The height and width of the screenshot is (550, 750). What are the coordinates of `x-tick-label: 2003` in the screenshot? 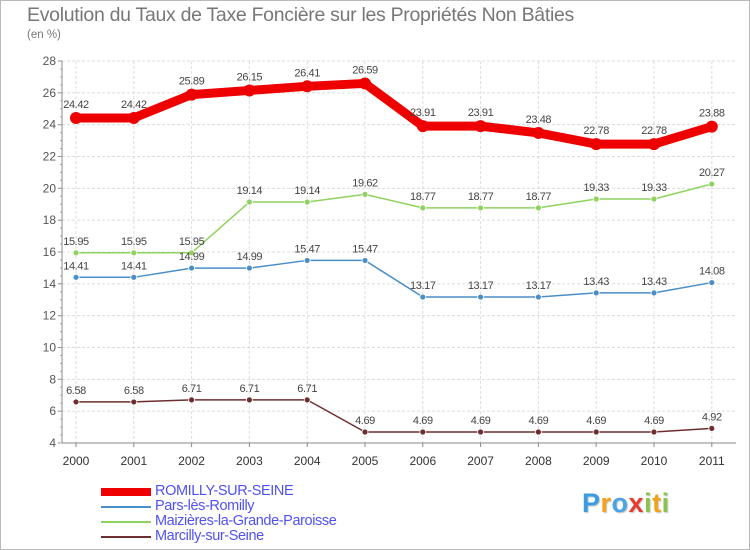 It's located at (249, 461).